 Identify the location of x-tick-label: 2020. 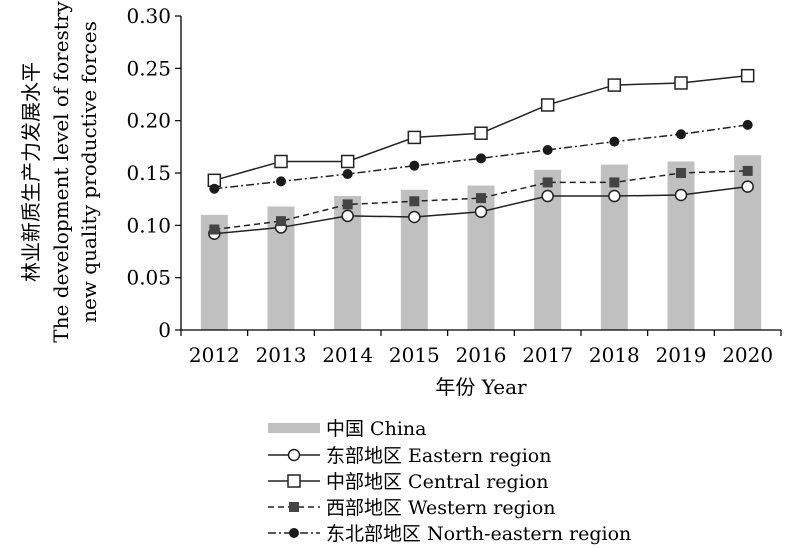
(747, 355).